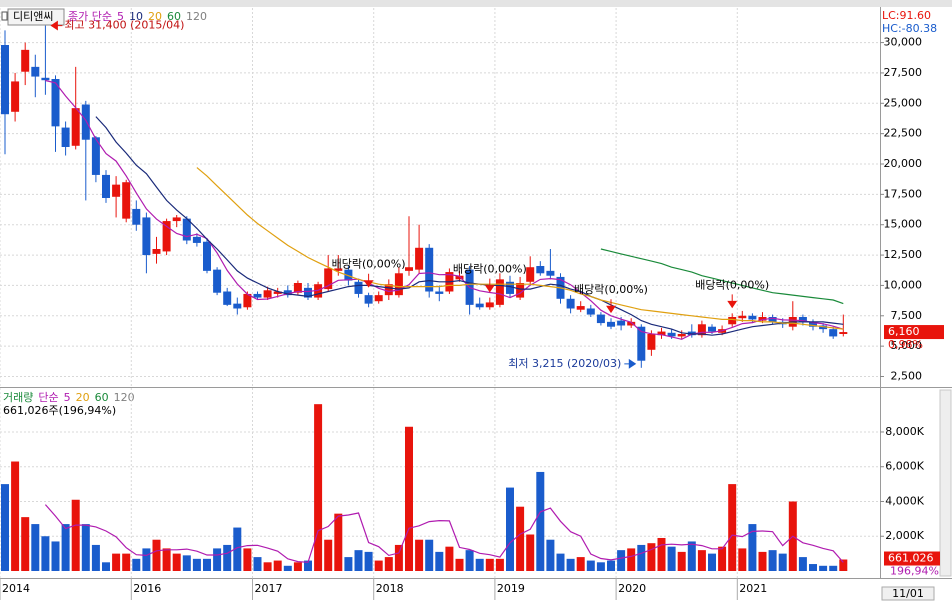  What do you see at coordinates (67, 397) in the screenshot?
I see `legend-entry: 5` at bounding box center [67, 397].